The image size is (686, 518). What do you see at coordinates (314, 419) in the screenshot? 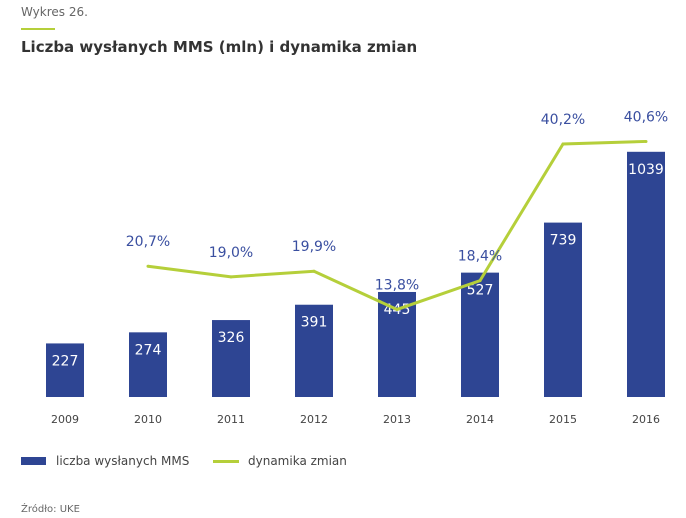
I see `x-tick-label: 2012` at bounding box center [314, 419].